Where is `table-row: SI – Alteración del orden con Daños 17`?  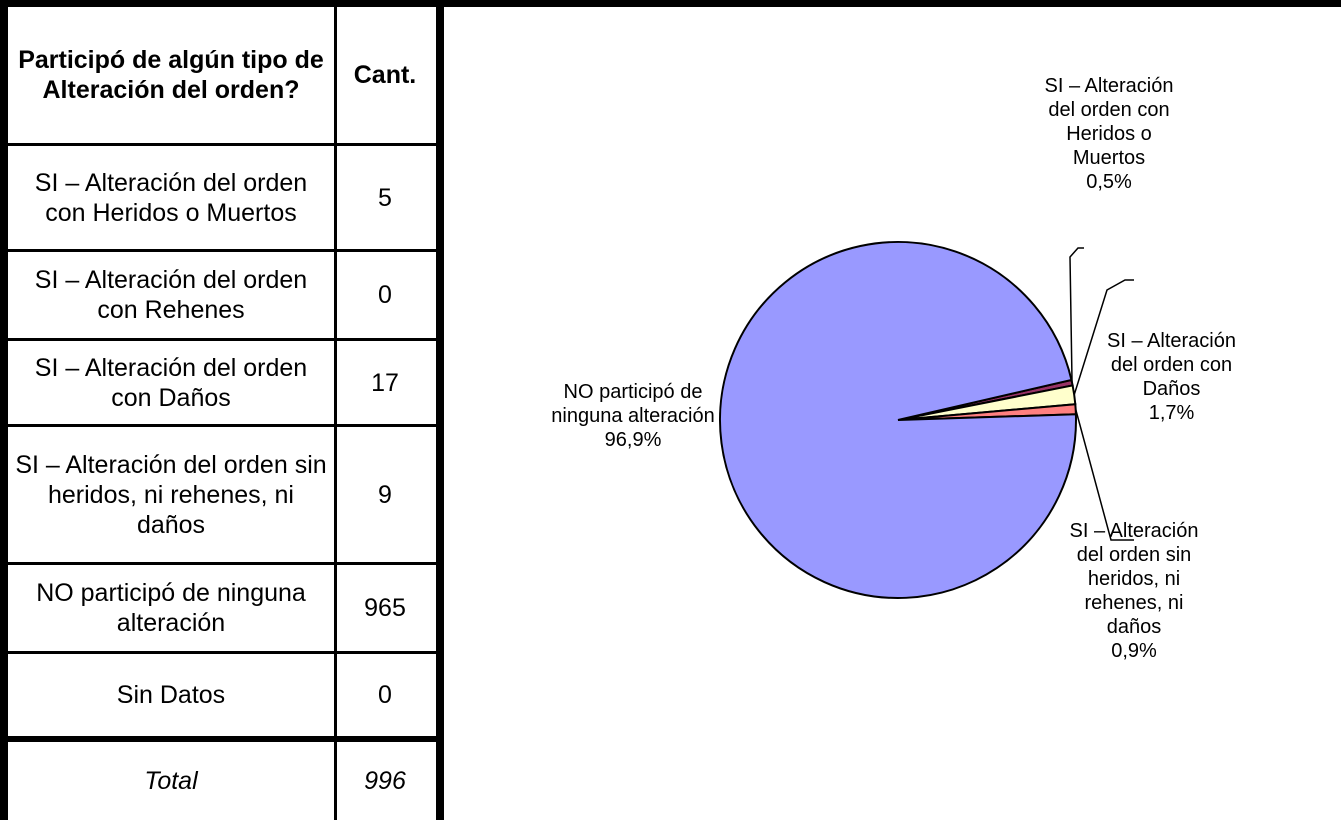 table-row: SI – Alteración del orden con Daños 17 is located at coordinates (222, 382).